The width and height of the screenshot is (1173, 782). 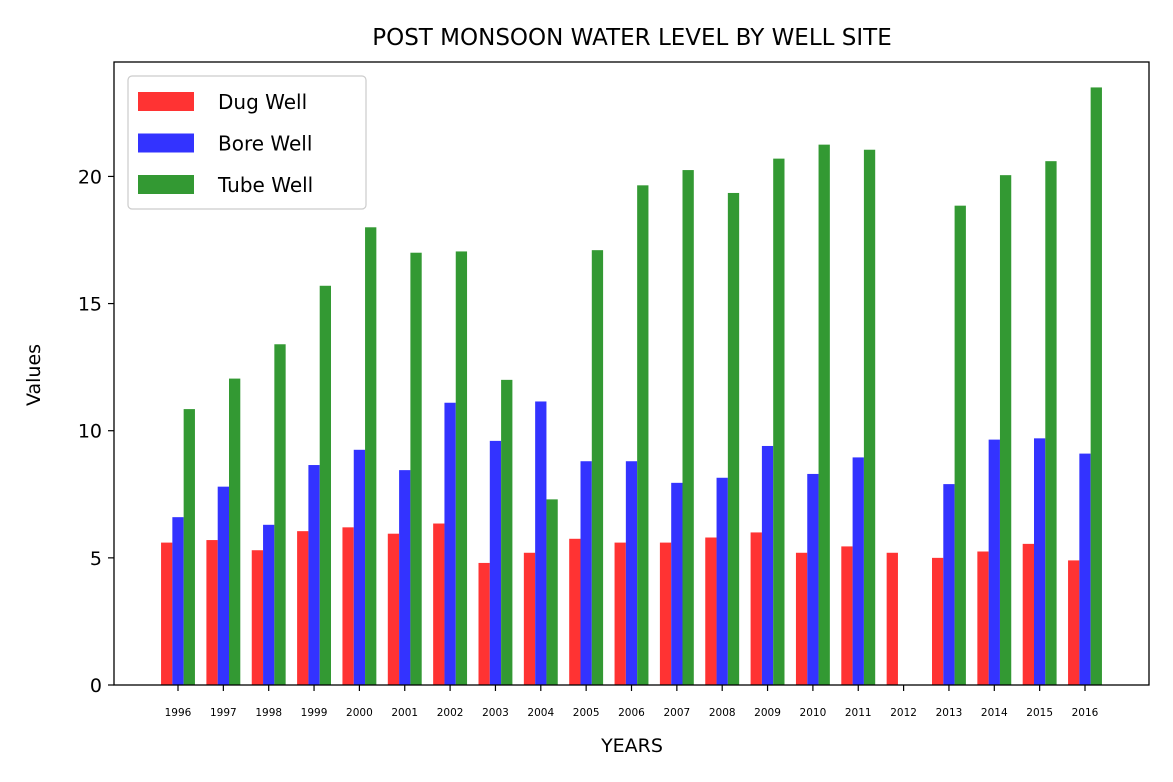 I want to click on bar-tube-well-2011, so click(x=869, y=417).